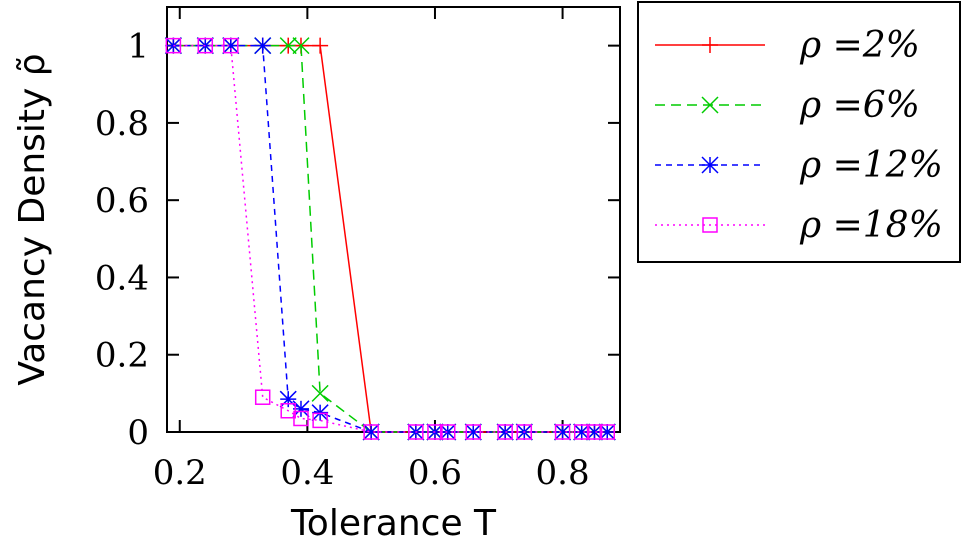 The height and width of the screenshot is (550, 963). Describe the element at coordinates (787, 105) in the screenshot. I see `legend-entry: ρ =6%` at that location.